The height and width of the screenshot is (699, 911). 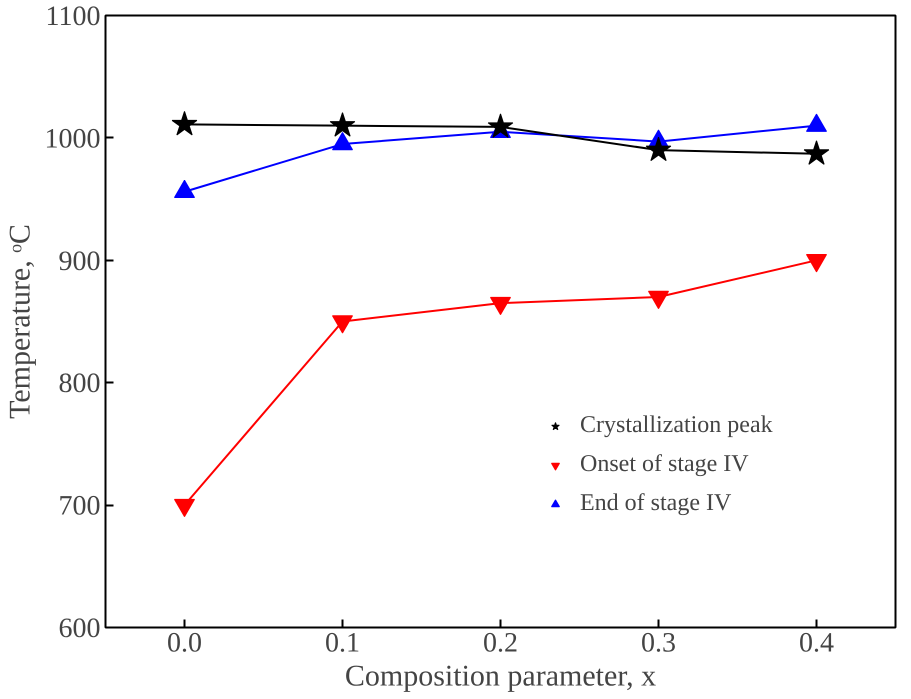 I want to click on legend-label: End of stage IV, so click(x=656, y=503).